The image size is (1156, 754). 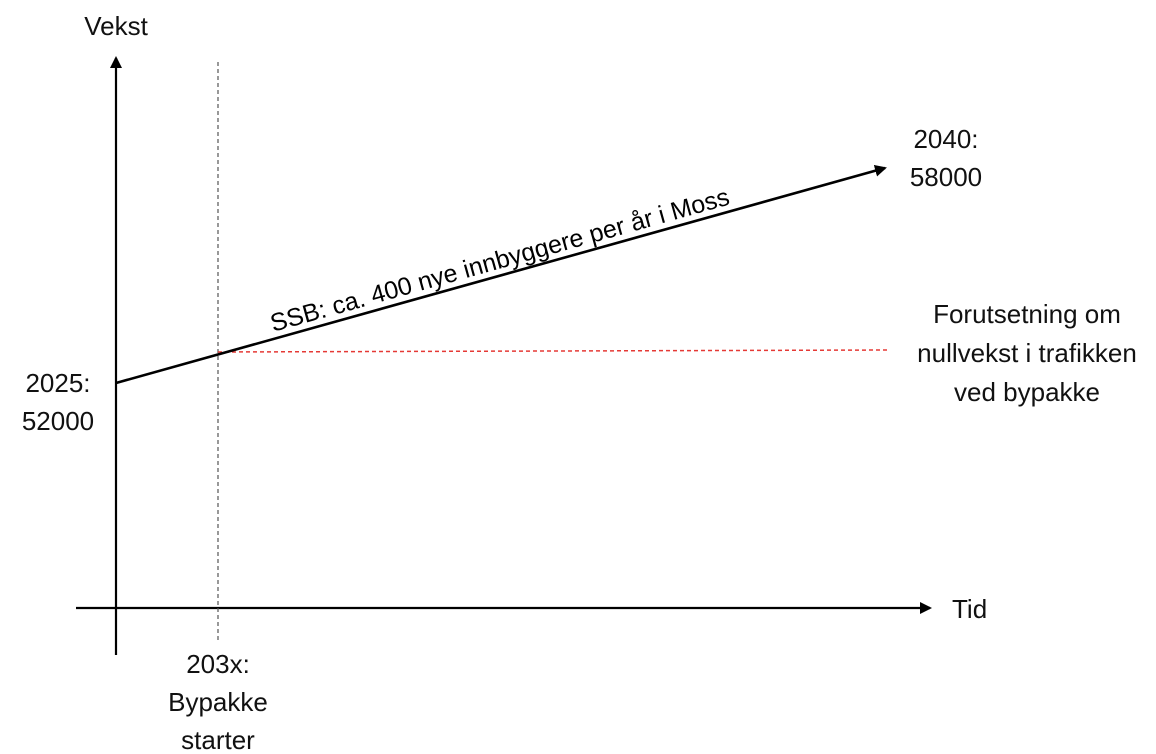 I want to click on end-year-label: 2040:, so click(x=945, y=139).